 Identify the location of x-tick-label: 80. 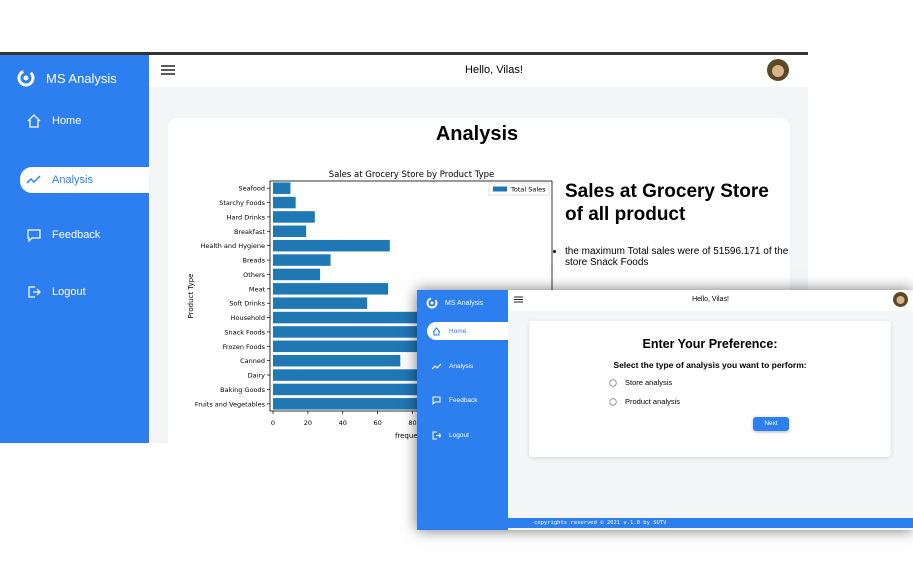
(412, 423).